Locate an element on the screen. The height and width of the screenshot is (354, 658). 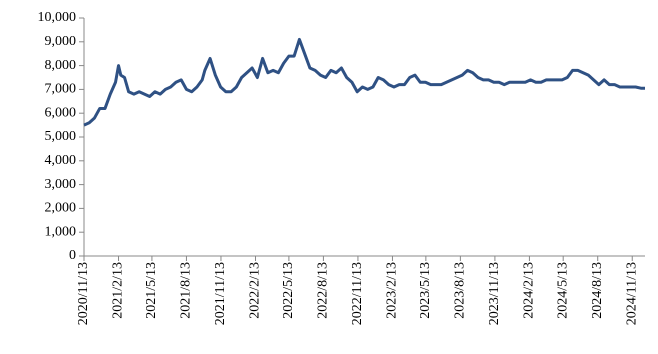
y-tick-label: 9,000 is located at coordinates (61, 41).